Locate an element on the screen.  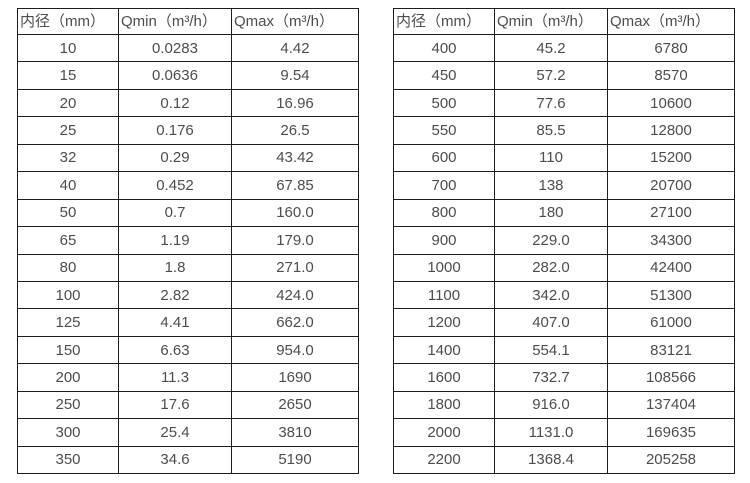
table-cell: 2000 is located at coordinates (444, 432).